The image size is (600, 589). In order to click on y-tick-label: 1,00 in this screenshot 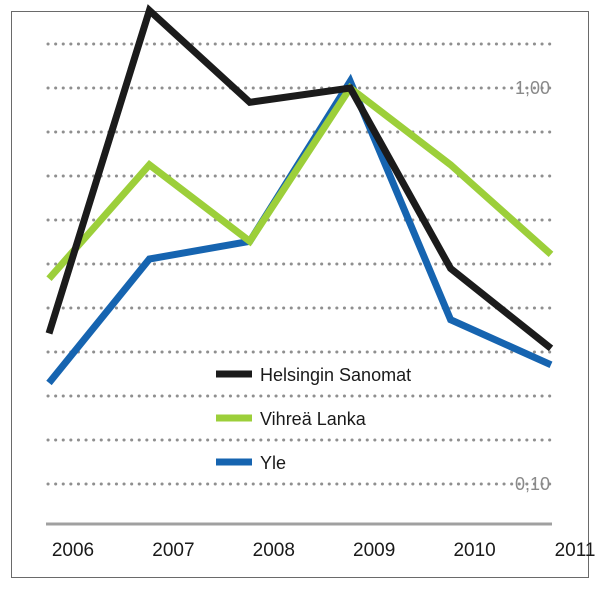, I will do `click(532, 88)`.